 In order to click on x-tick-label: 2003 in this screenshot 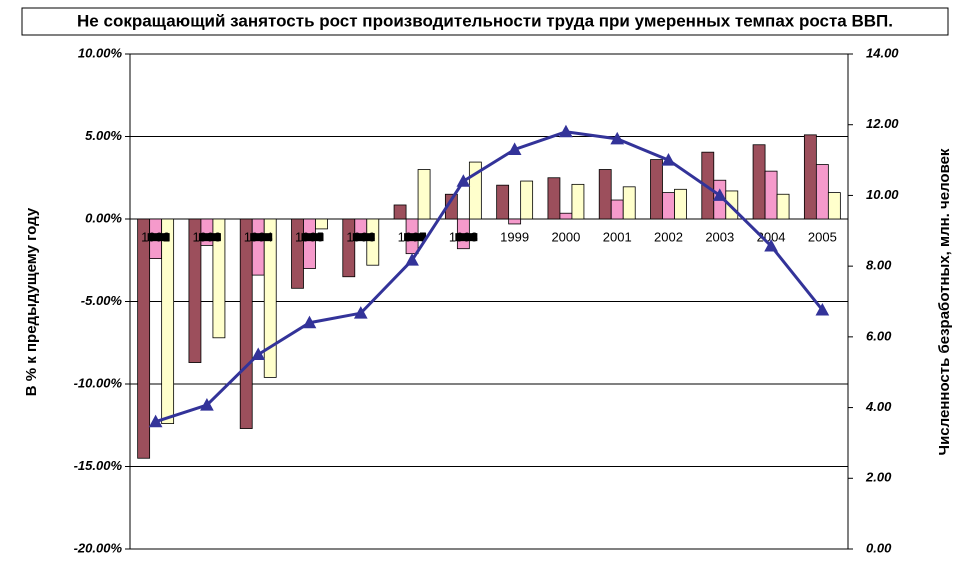, I will do `click(719, 236)`.